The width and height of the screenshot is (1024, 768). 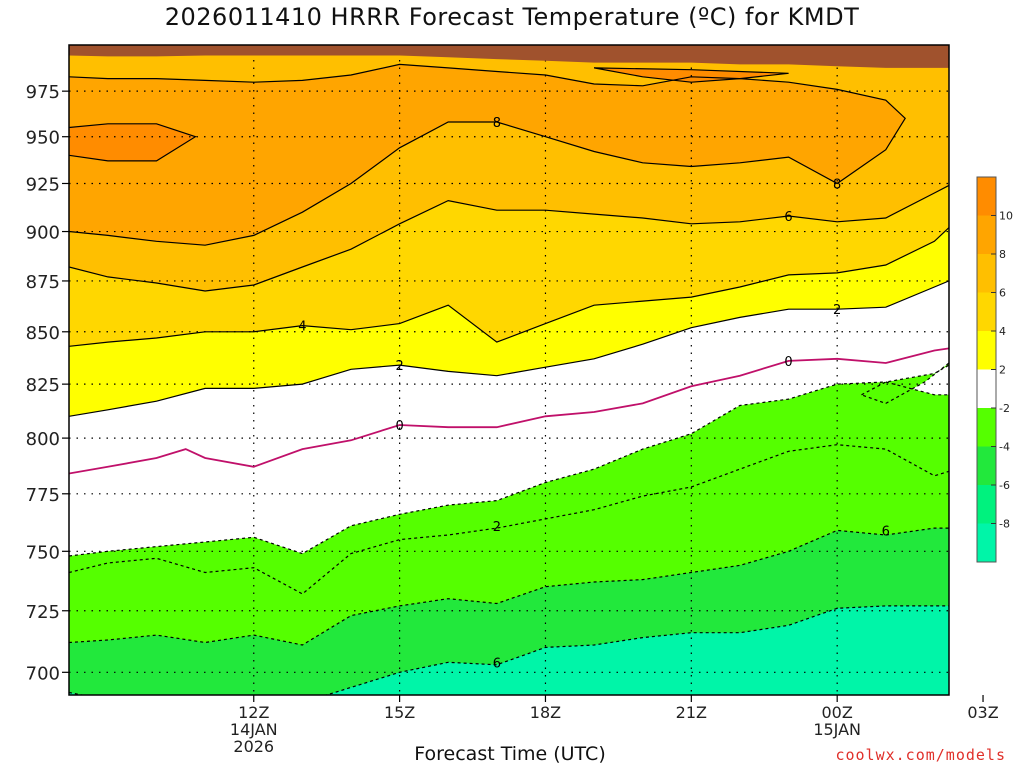 I want to click on y-axis: 700 725 750 775 800 825 850 875 900 925 950 975, so click(x=47, y=383).